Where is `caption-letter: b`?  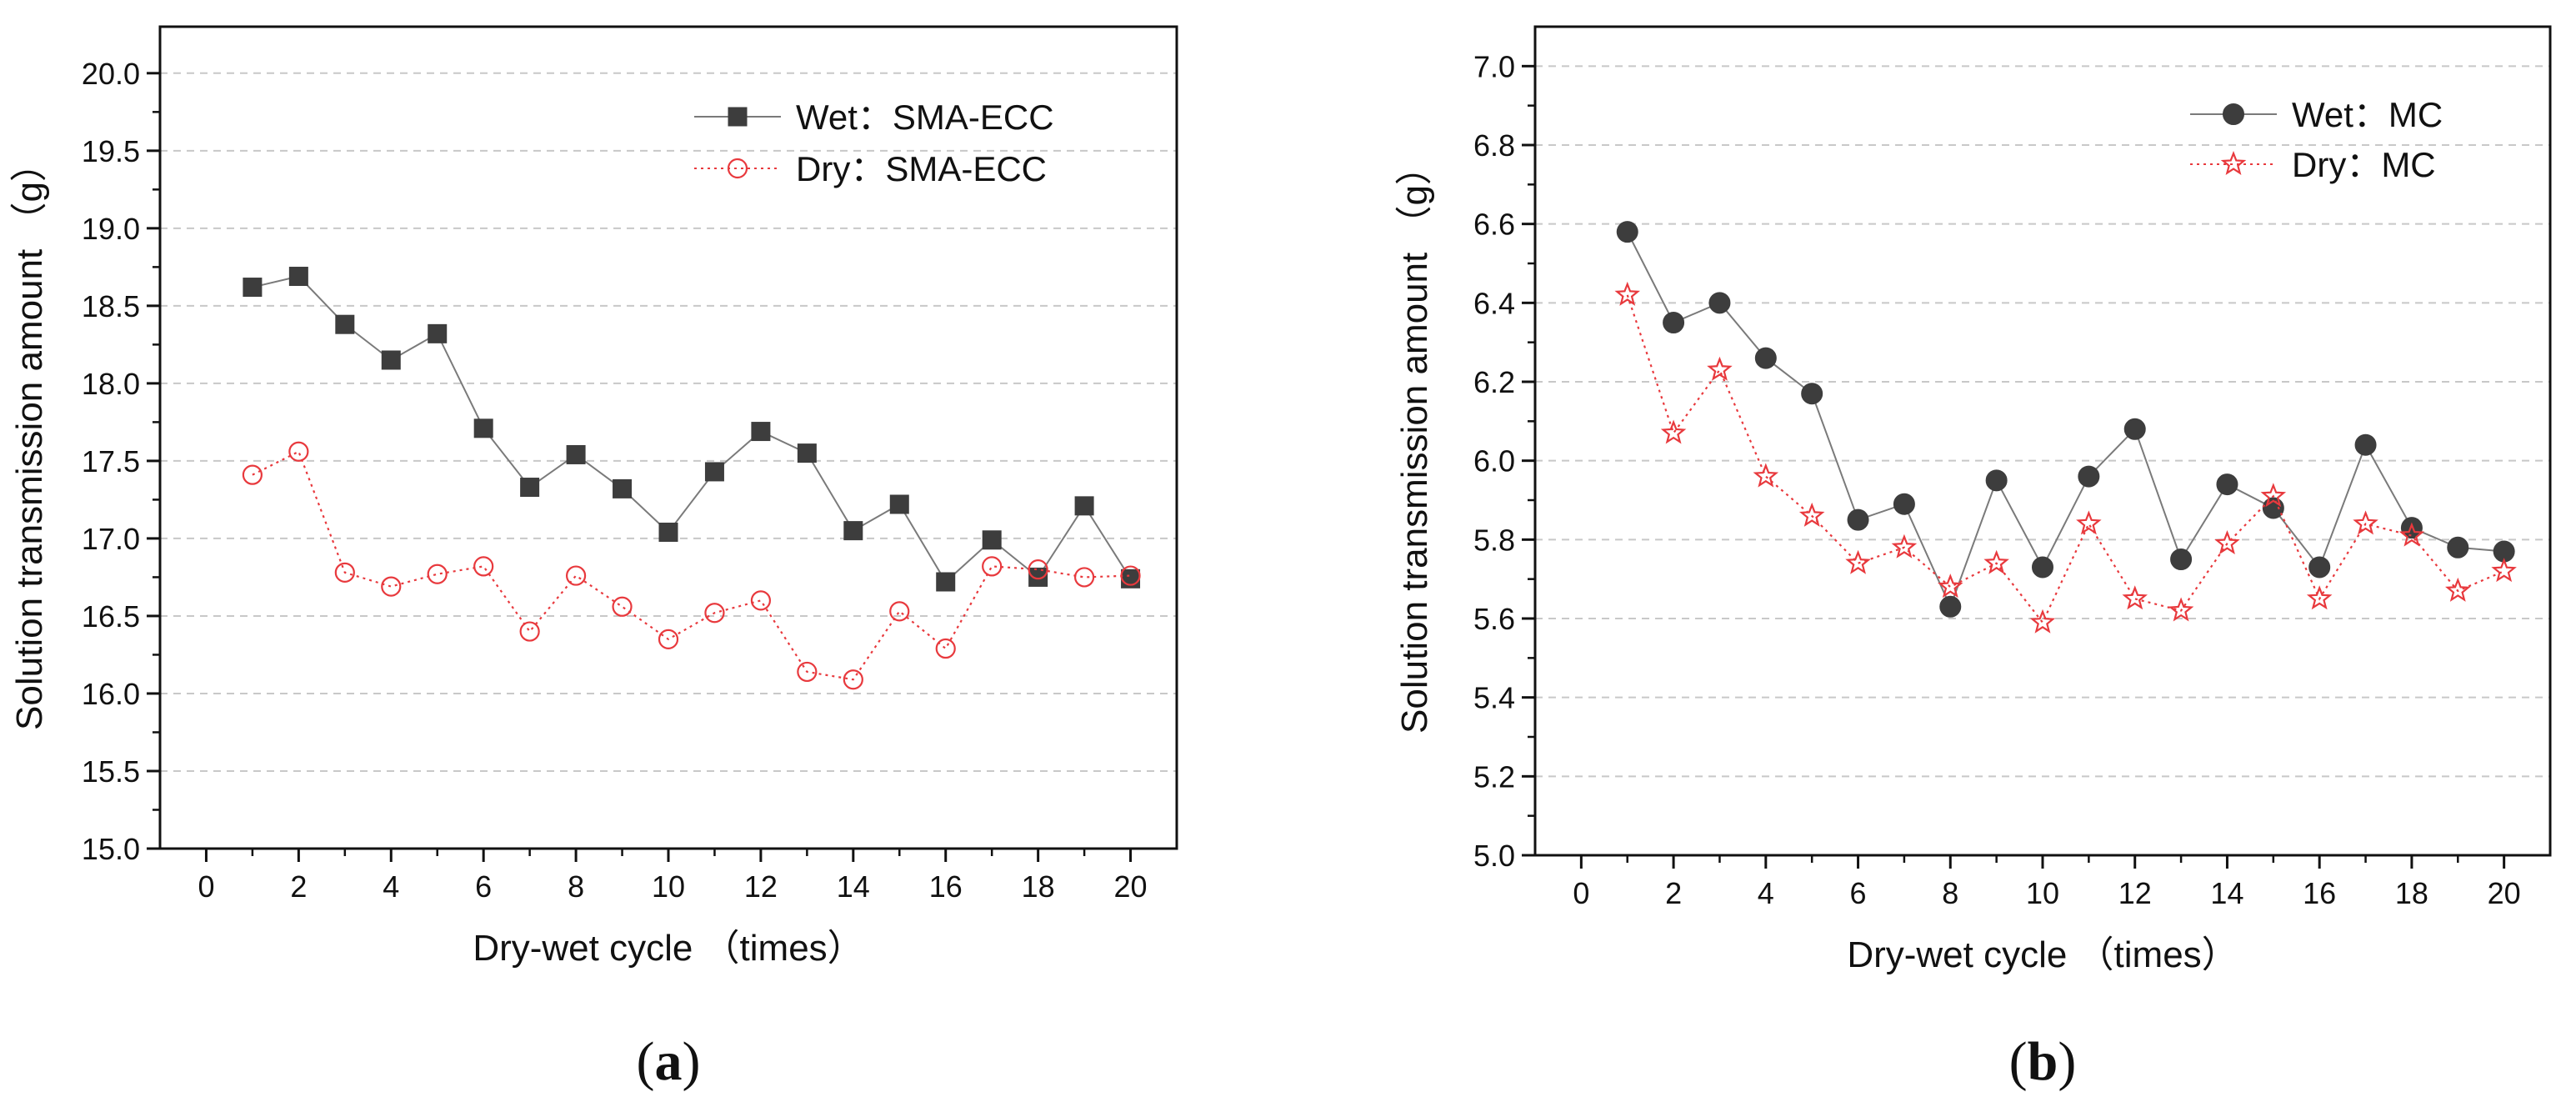 caption-letter: b is located at coordinates (2043, 1061).